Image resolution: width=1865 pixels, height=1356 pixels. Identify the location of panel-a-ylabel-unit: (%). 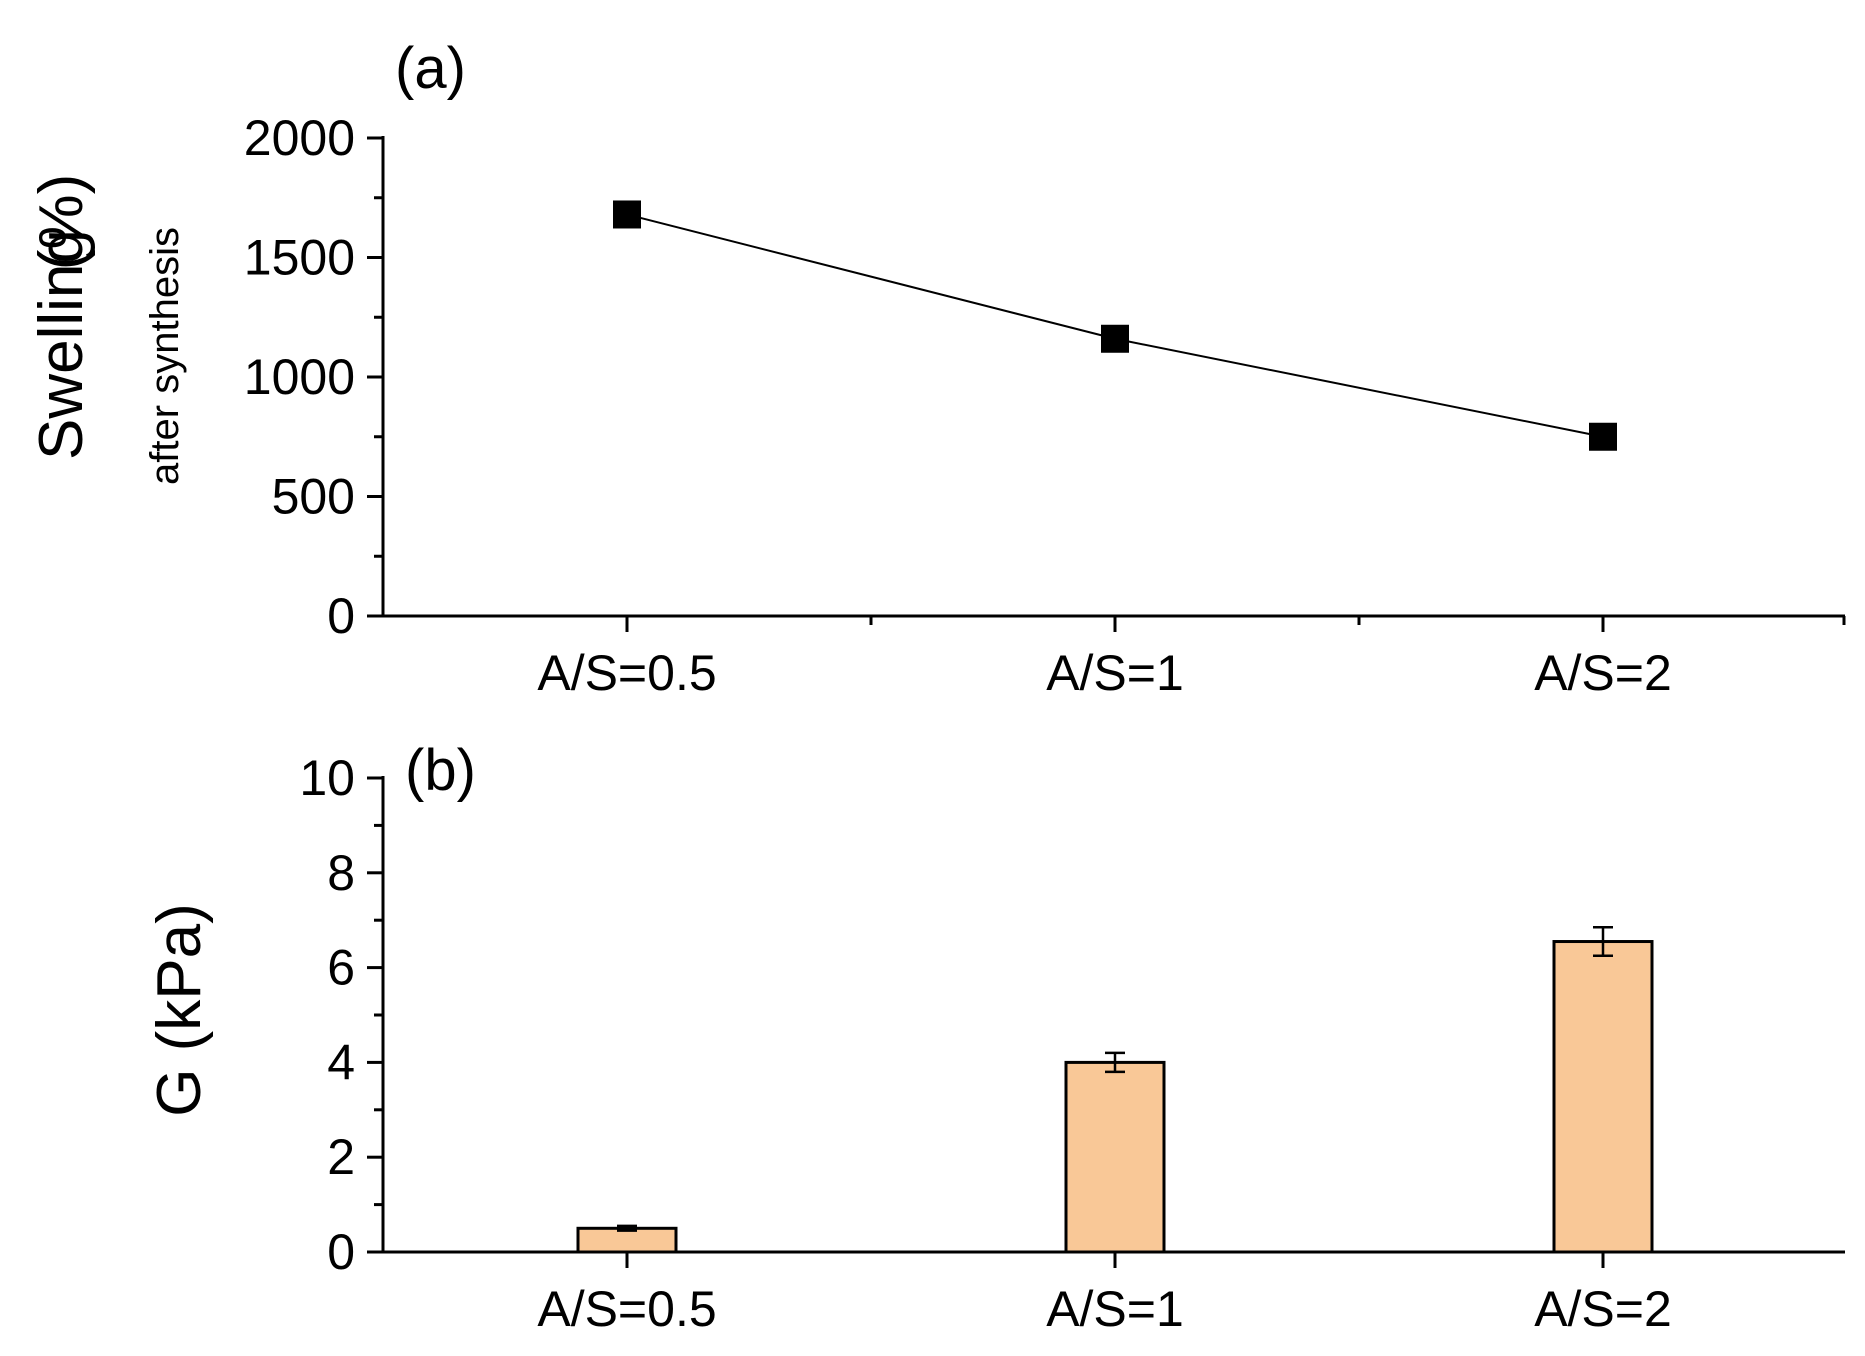
(61, 222).